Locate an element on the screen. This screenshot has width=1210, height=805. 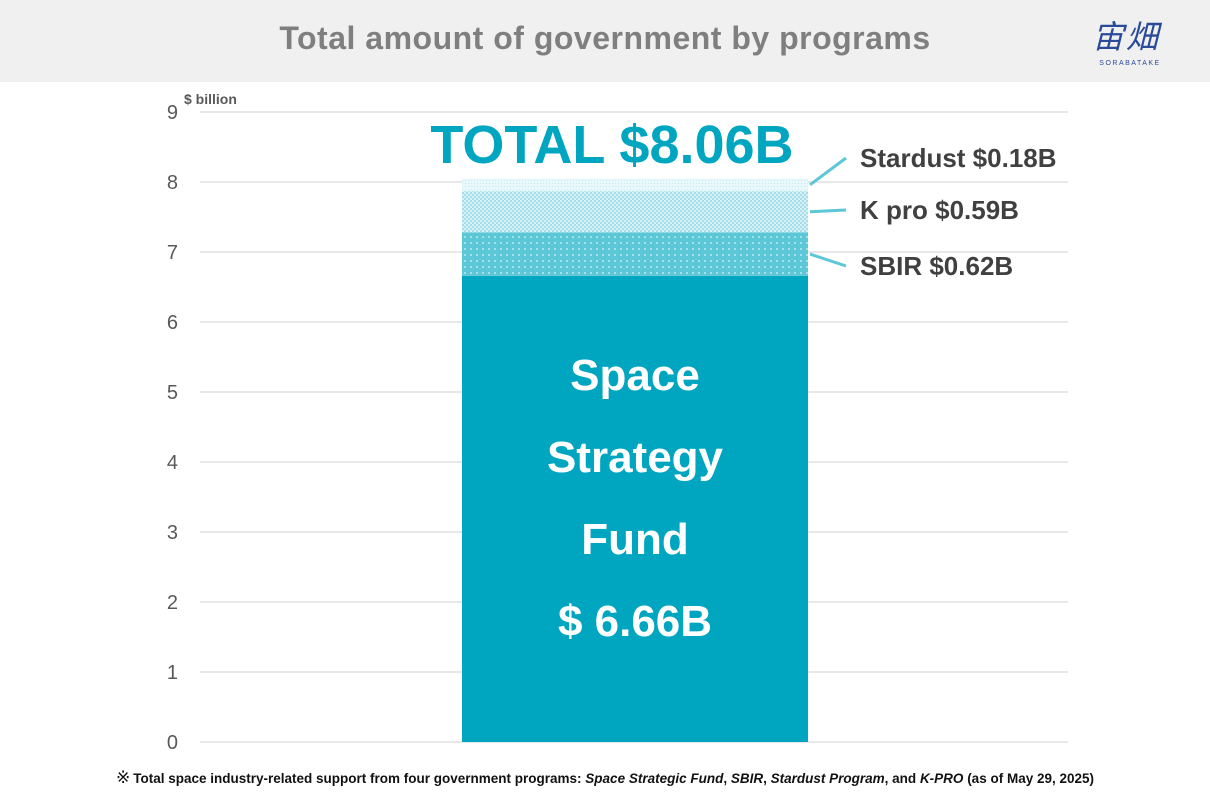
bar-segment-k-pro is located at coordinates (635, 212).